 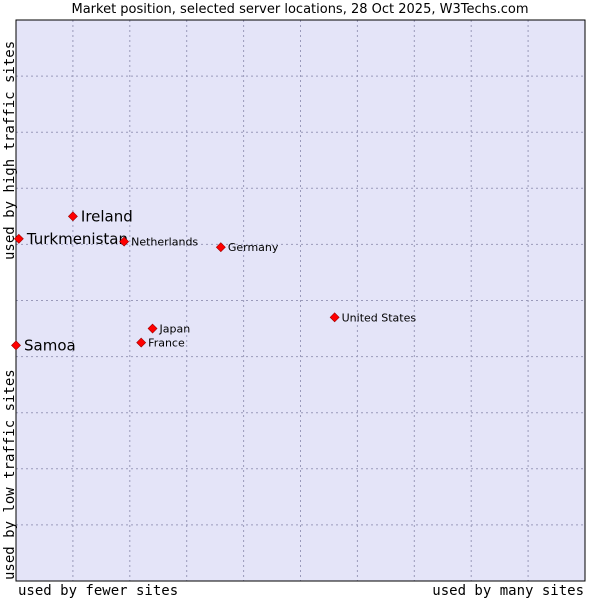 I want to click on point-label-united-states: United States, so click(x=379, y=317).